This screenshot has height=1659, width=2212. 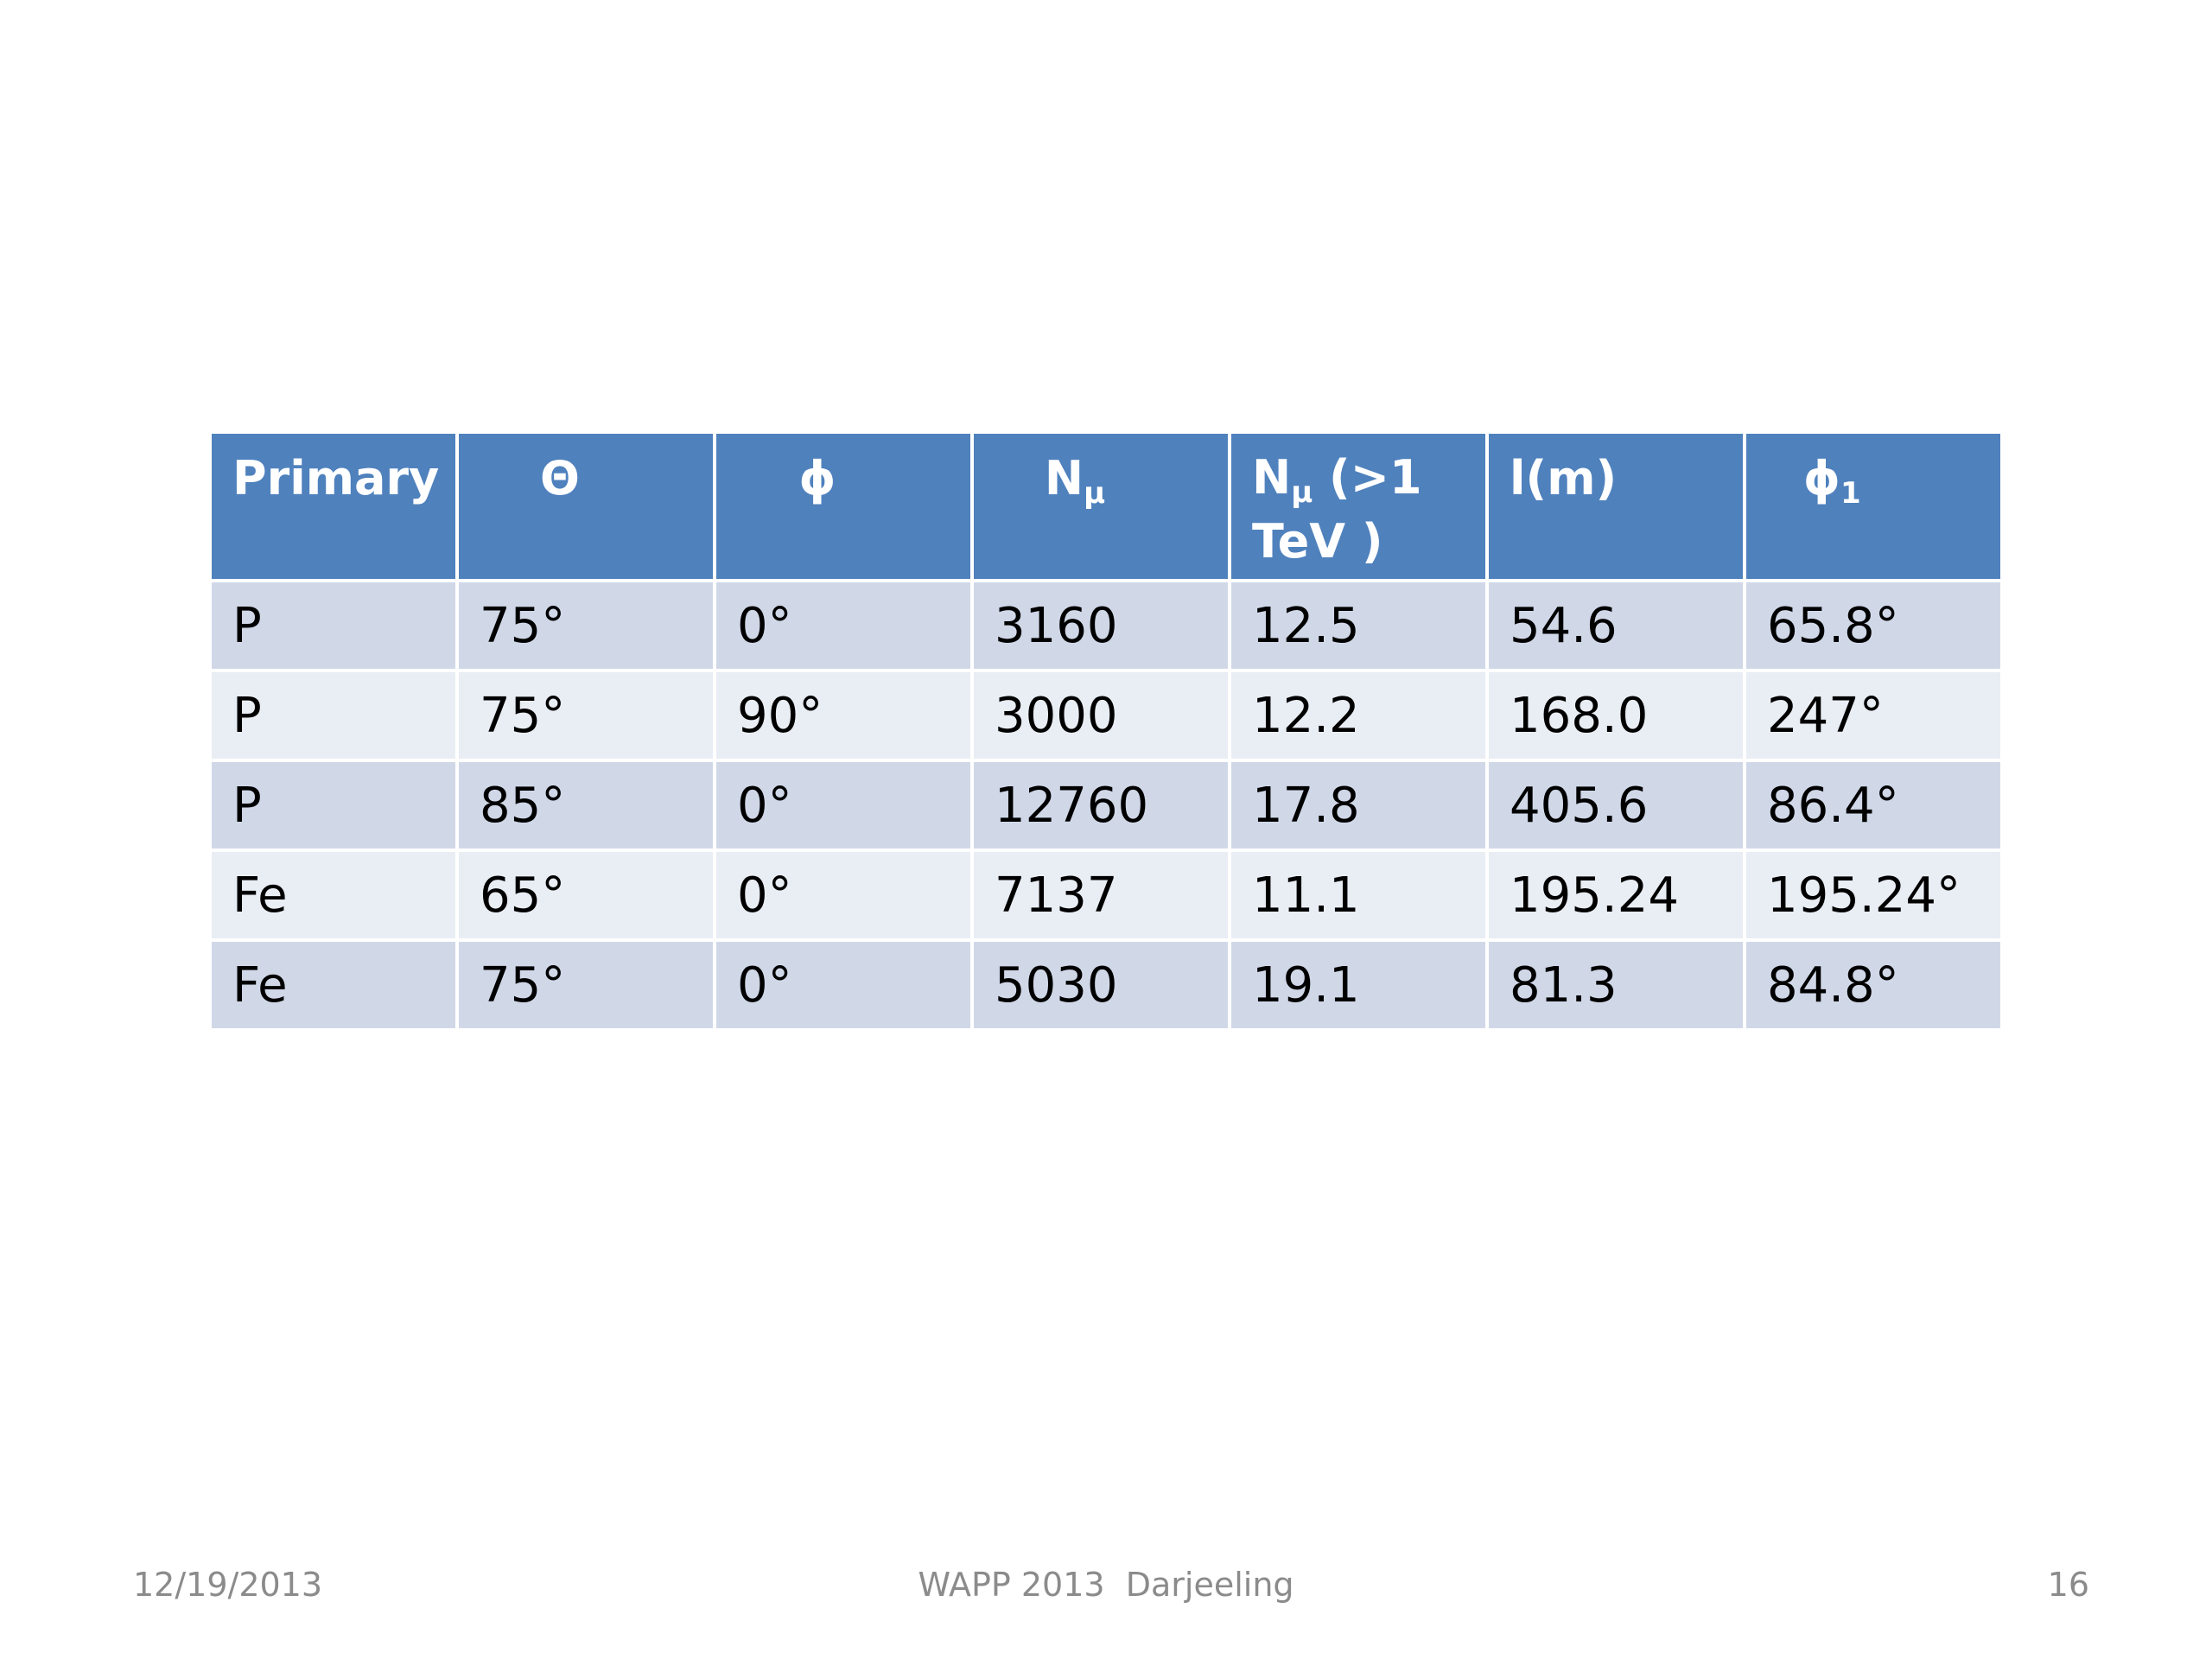 I want to click on header-n-mu: Nμ, so click(x=1101, y=506).